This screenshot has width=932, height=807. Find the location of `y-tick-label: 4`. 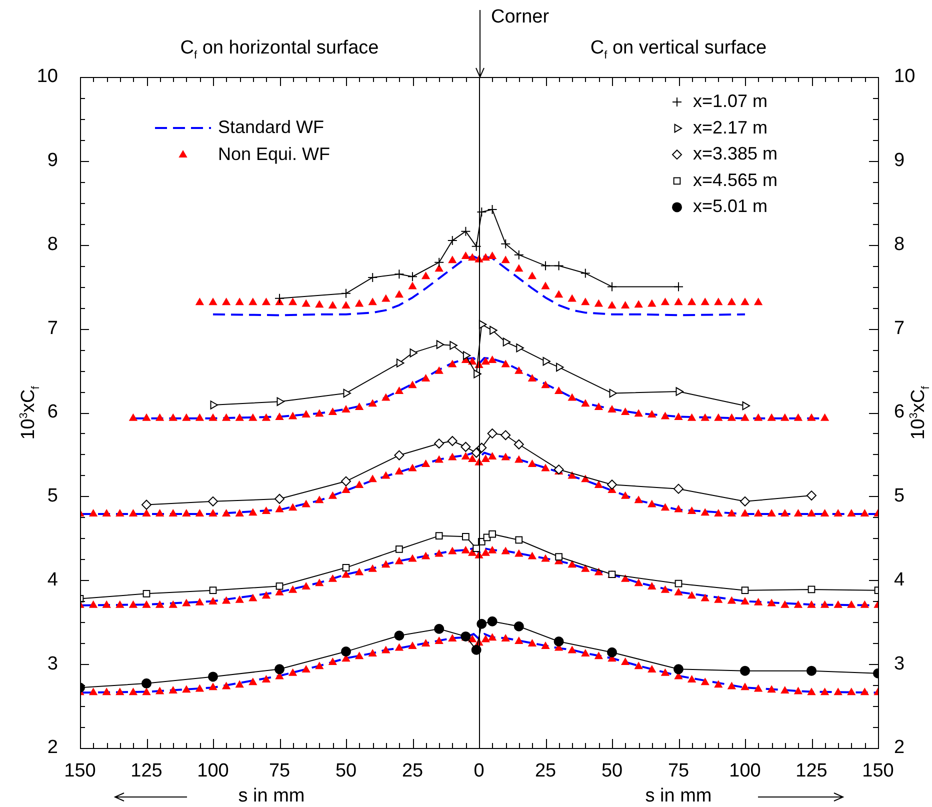

y-tick-label: 4 is located at coordinates (52, 579).